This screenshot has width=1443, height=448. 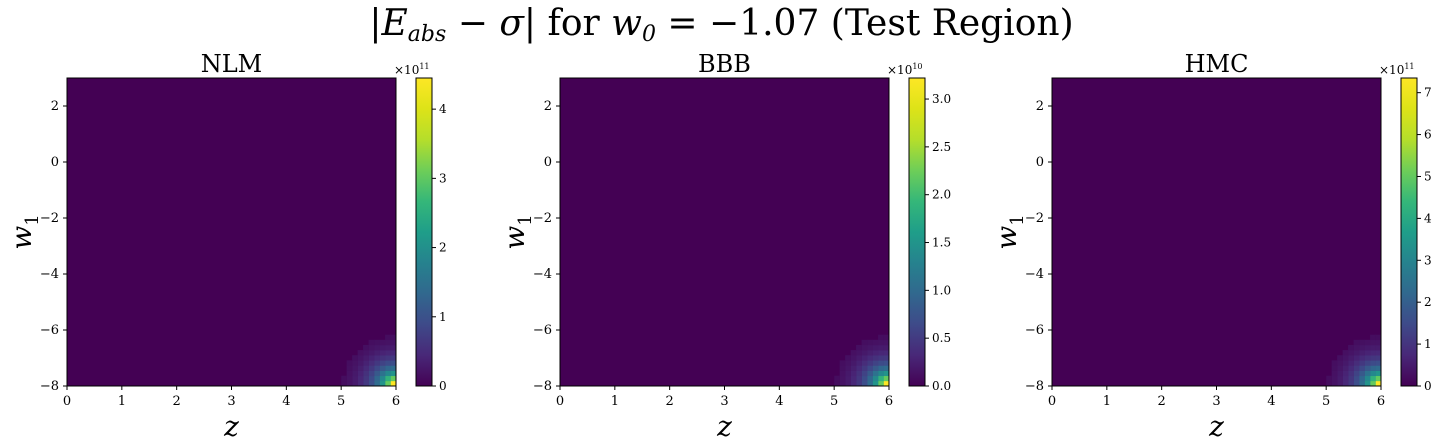 I want to click on x-tick-label: 2, so click(x=1162, y=401).